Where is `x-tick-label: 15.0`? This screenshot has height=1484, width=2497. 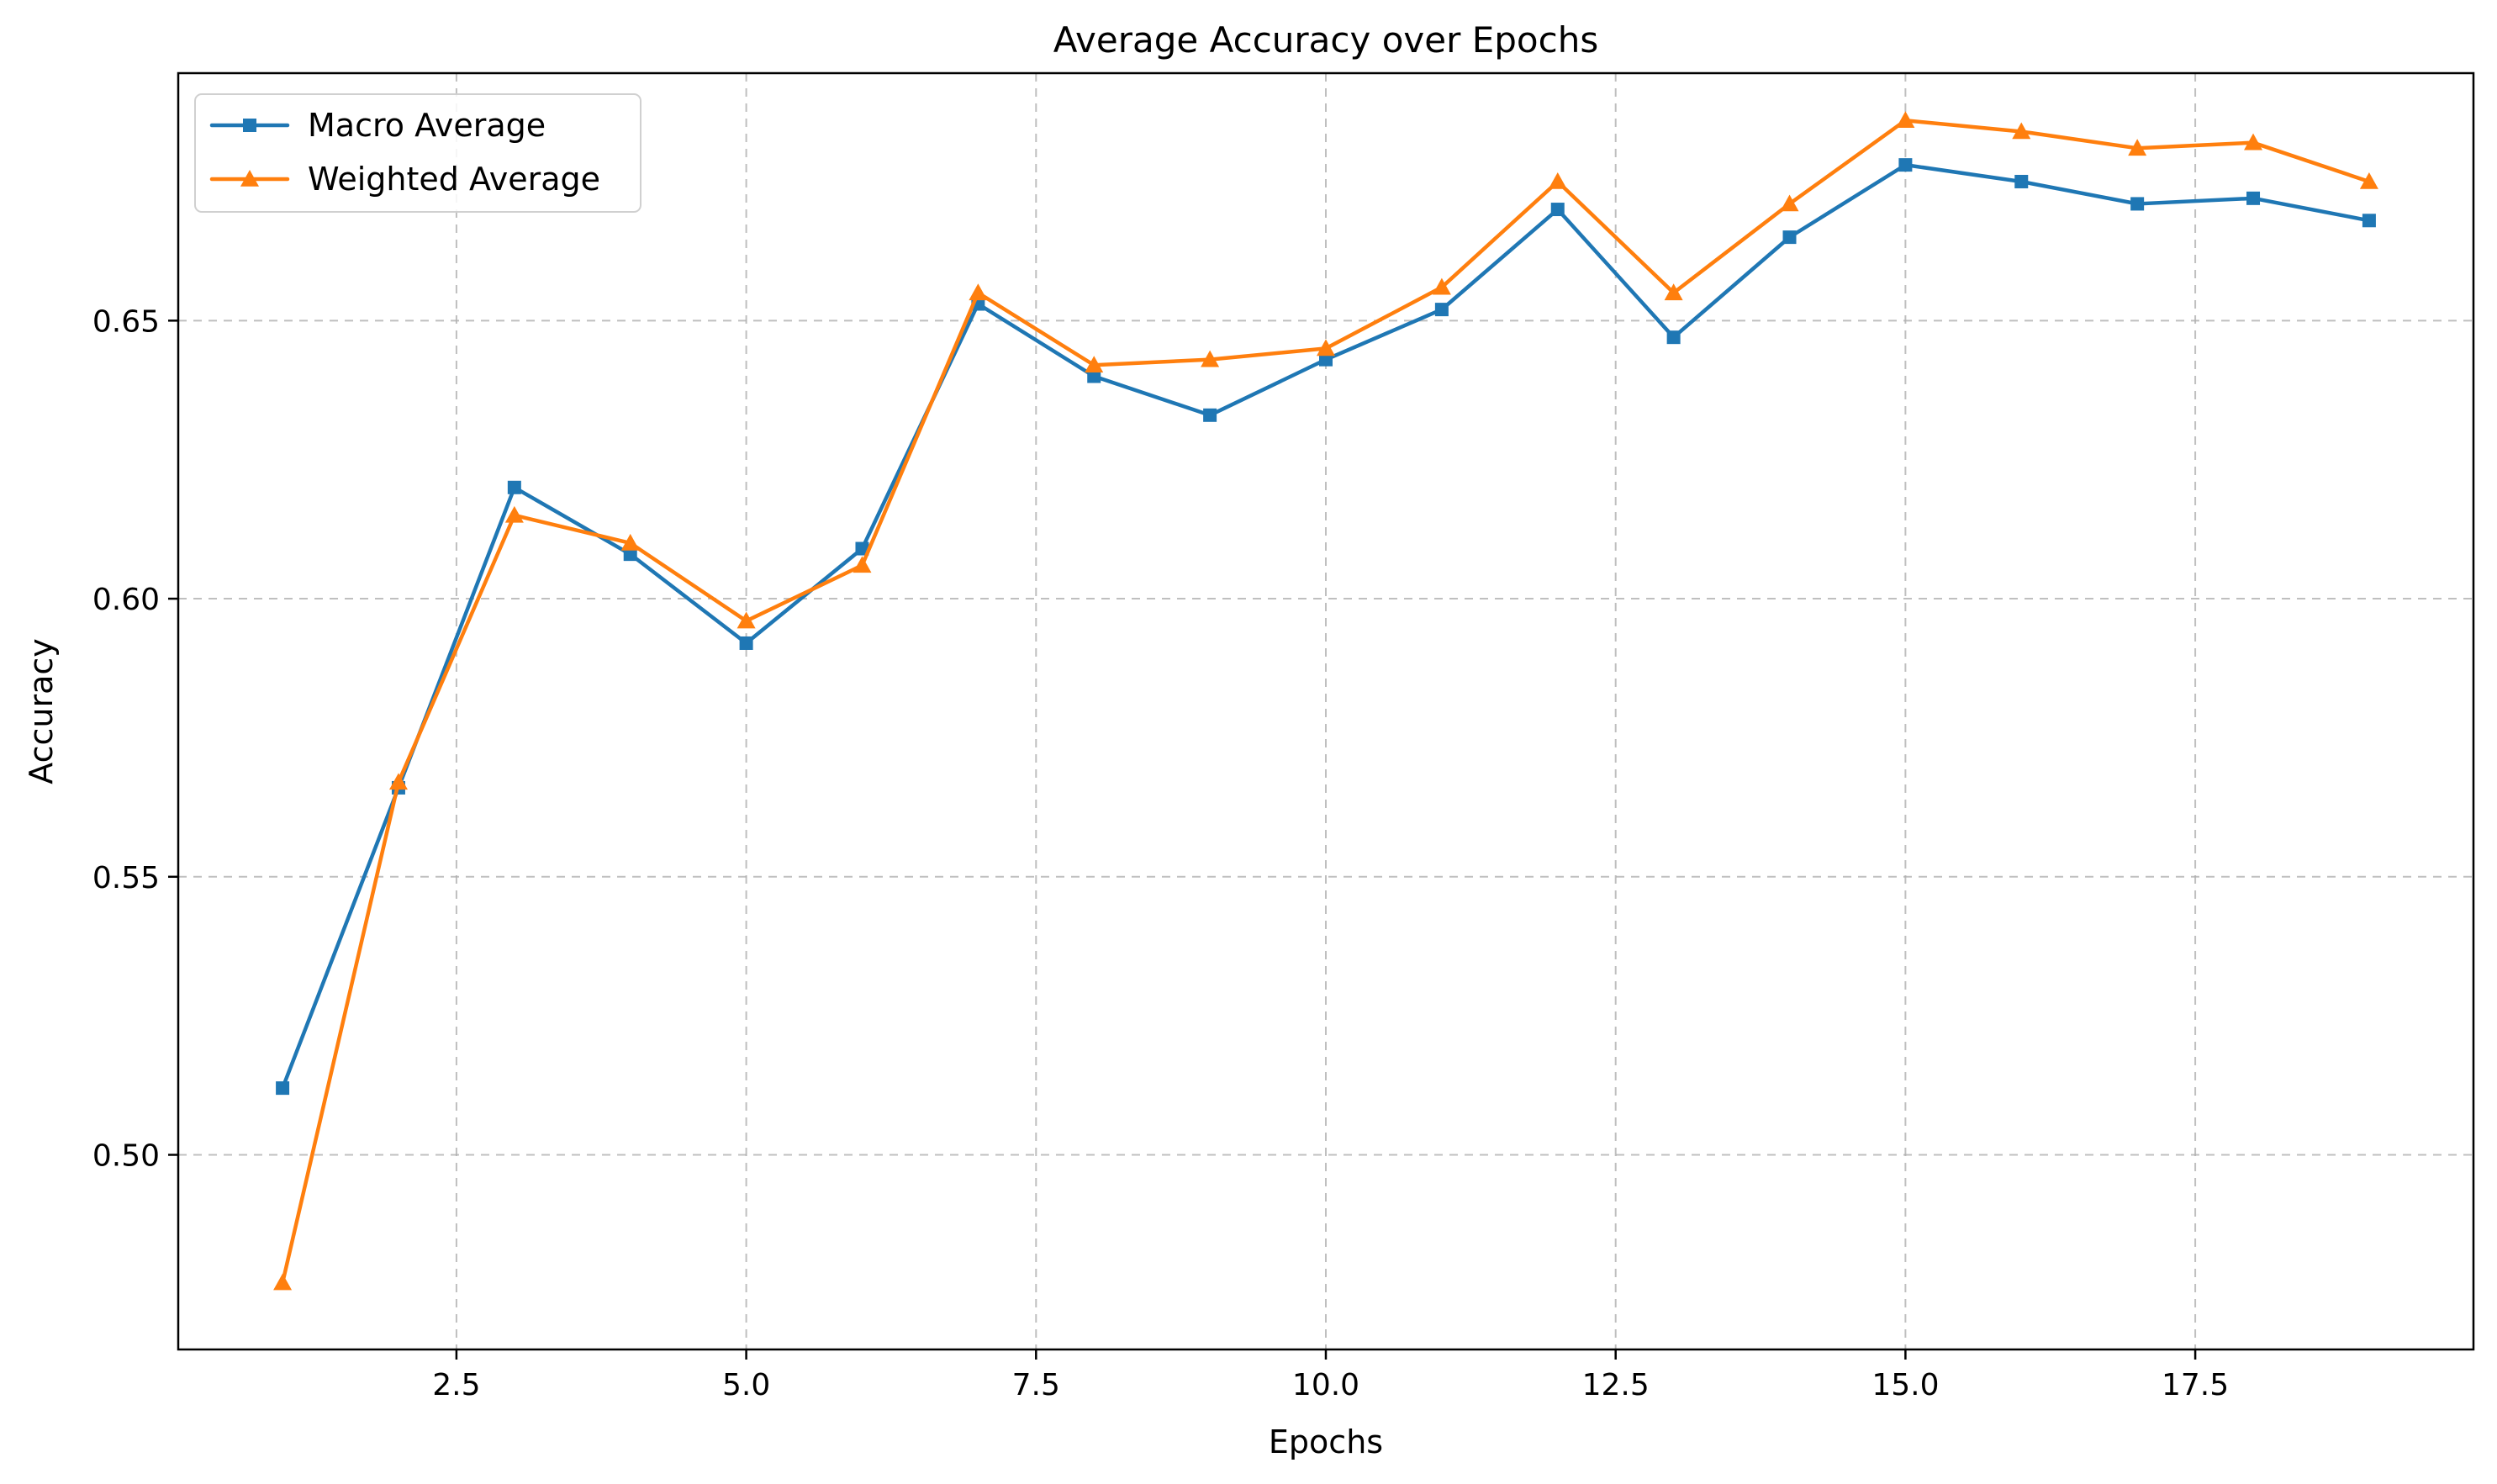 x-tick-label: 15.0 is located at coordinates (1905, 1385).